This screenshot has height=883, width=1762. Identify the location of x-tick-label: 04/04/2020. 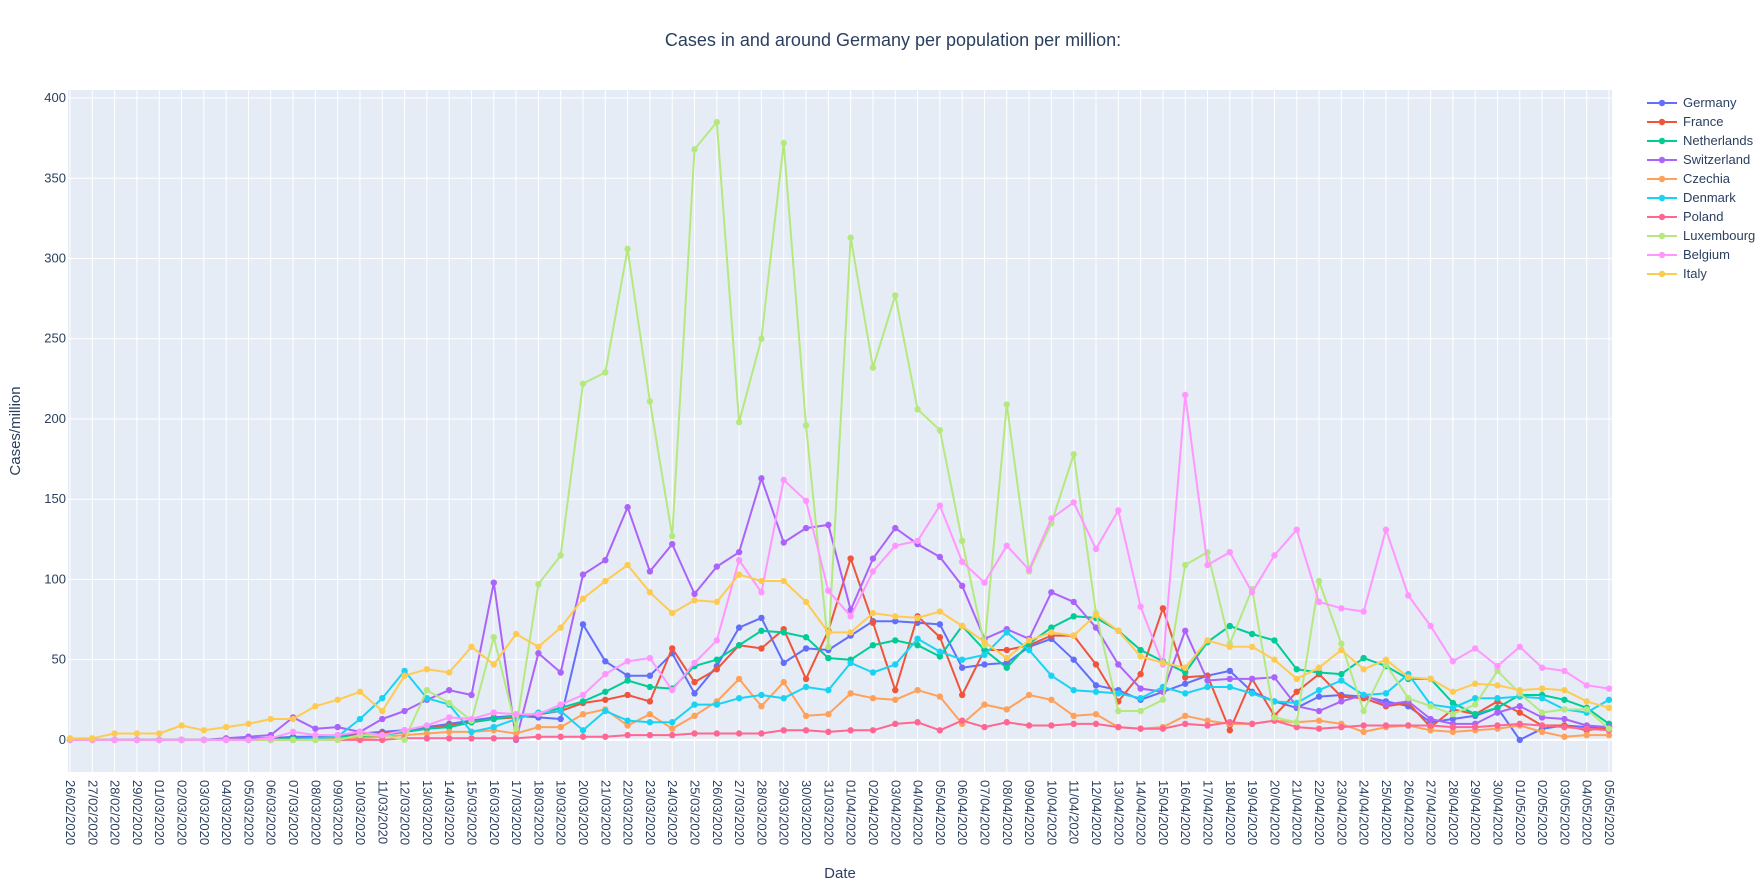
(918, 812).